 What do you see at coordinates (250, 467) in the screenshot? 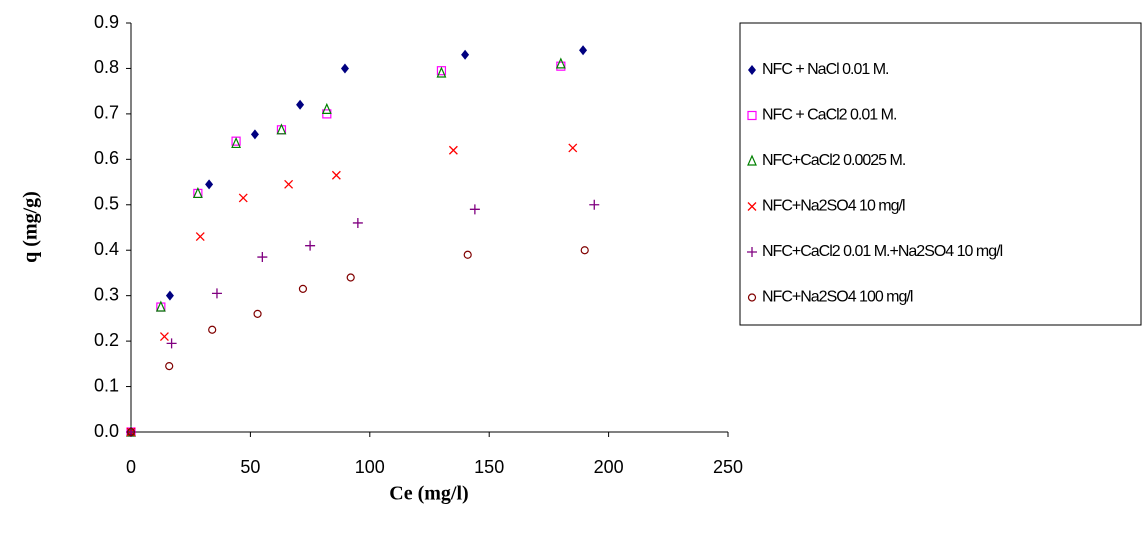
I see `x-tick-label: 50` at bounding box center [250, 467].